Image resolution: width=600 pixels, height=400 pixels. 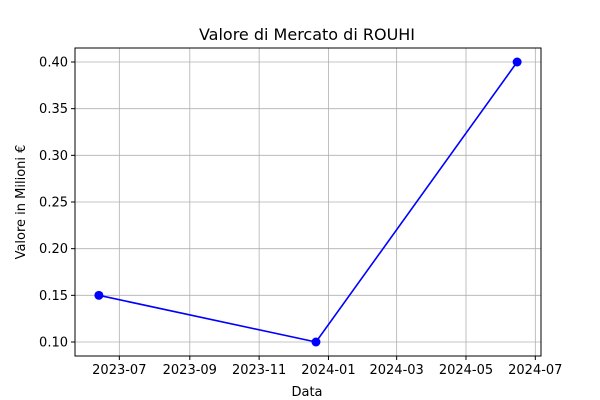 I want to click on chart-title: Valore di Mercato di ROUHI, so click(x=307, y=34).